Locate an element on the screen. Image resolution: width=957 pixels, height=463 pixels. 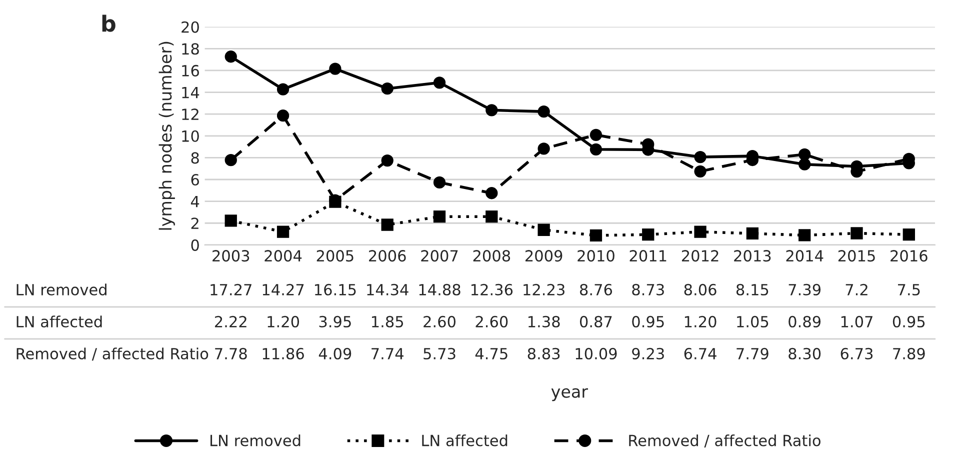
data-label: 16.15 is located at coordinates (335, 290).